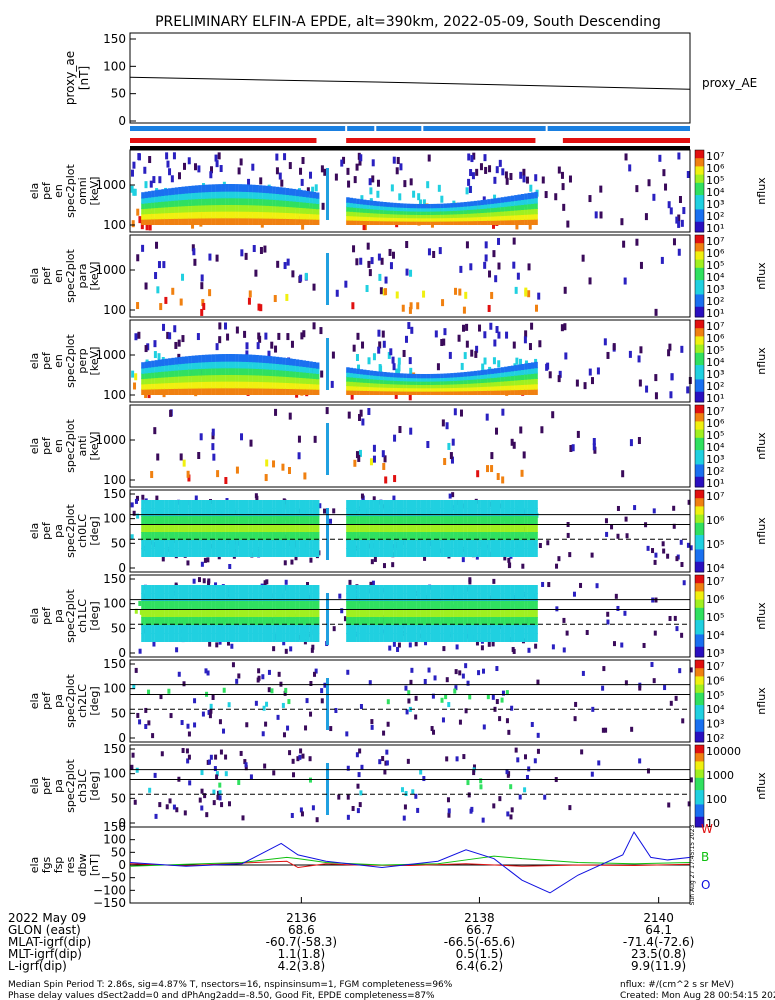  What do you see at coordinates (94, 530) in the screenshot?
I see `panel-ylabel: [deg]` at bounding box center [94, 530].